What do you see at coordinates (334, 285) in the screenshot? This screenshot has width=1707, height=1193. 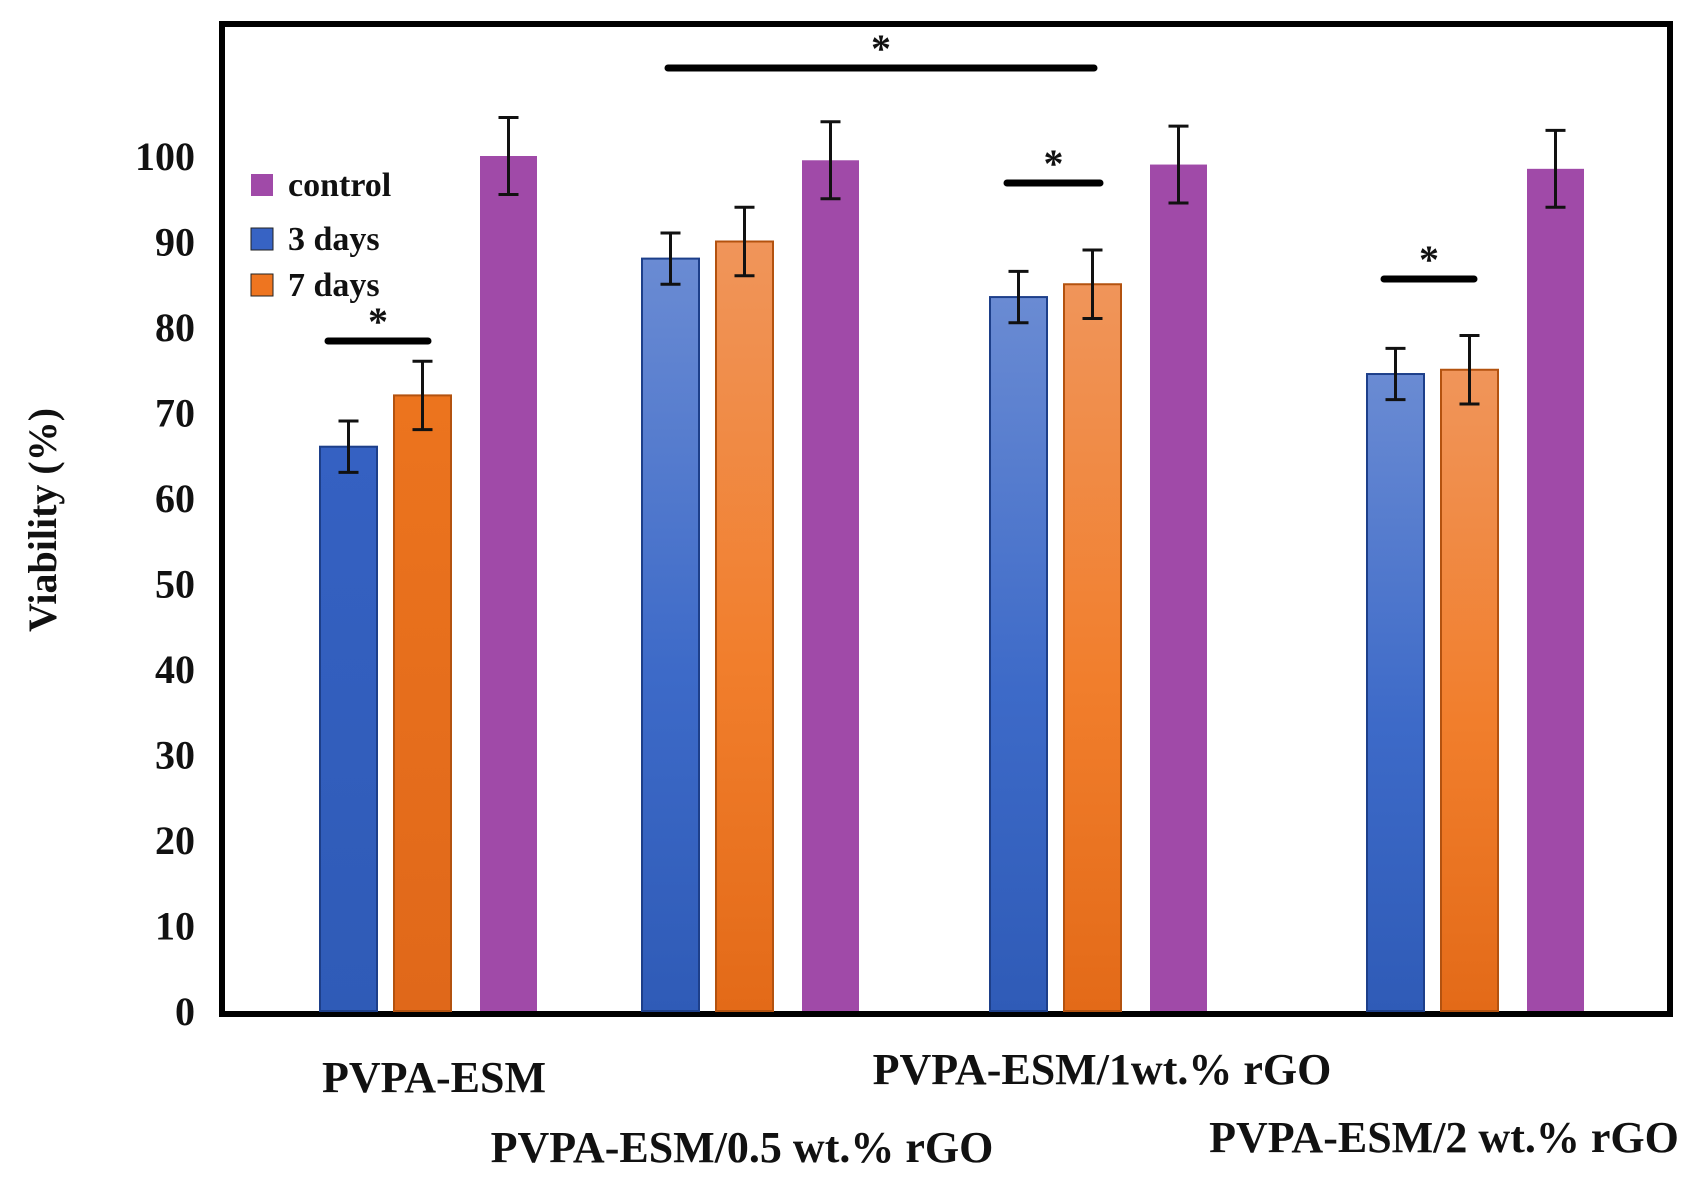 I see `legend-label: 7 days` at bounding box center [334, 285].